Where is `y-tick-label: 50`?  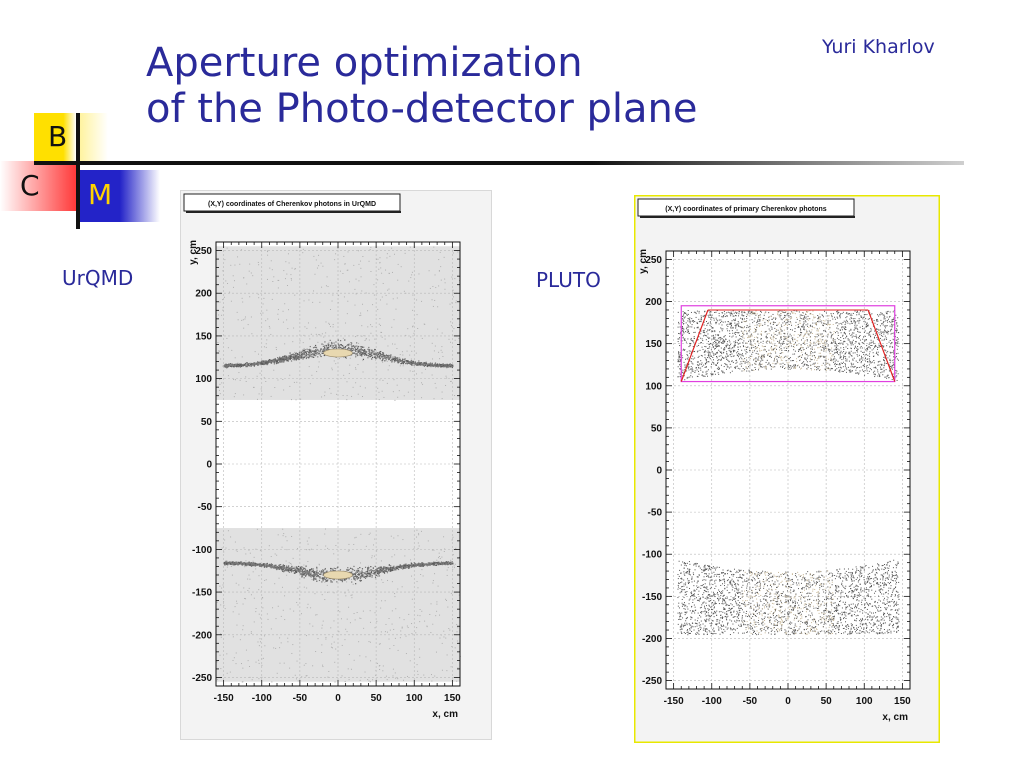 y-tick-label: 50 is located at coordinates (207, 422).